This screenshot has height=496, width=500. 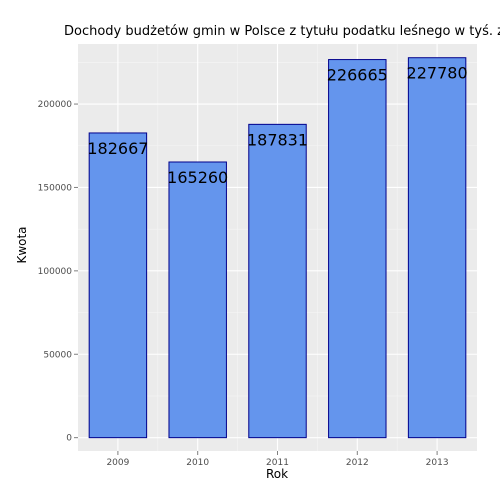 I want to click on bar-2013, so click(x=437, y=248).